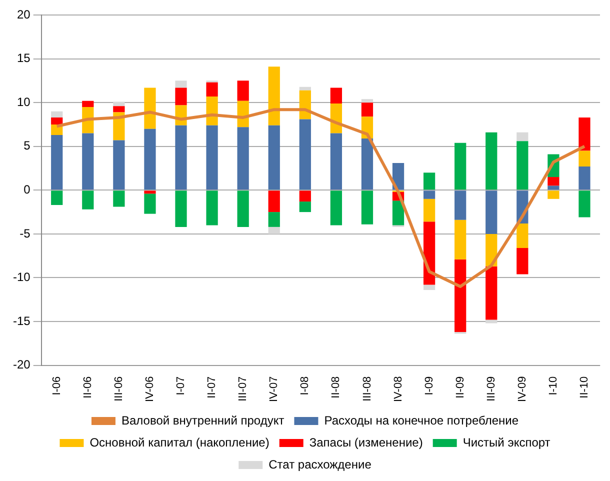  Describe the element at coordinates (429, 386) in the screenshot. I see `x-tick-label: I-09` at that location.